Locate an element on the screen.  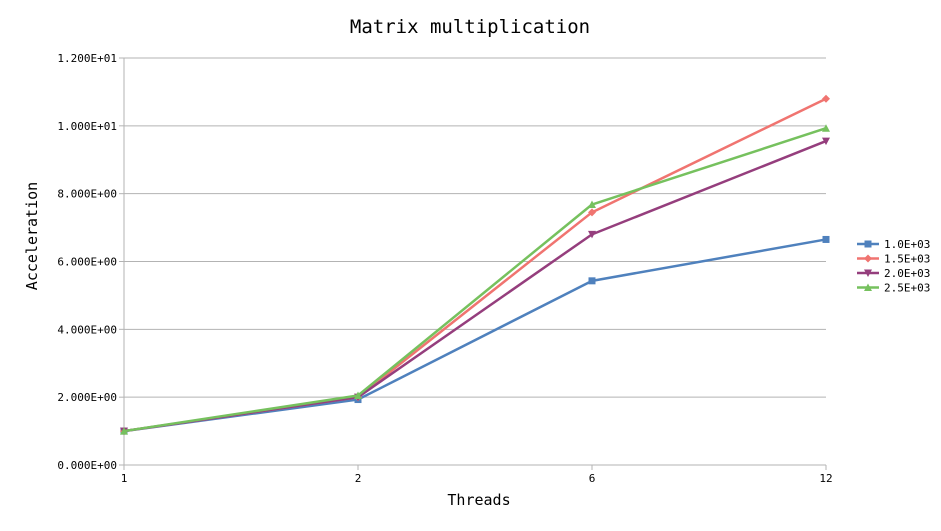
legend-label: 2.0E+03 is located at coordinates (907, 273).